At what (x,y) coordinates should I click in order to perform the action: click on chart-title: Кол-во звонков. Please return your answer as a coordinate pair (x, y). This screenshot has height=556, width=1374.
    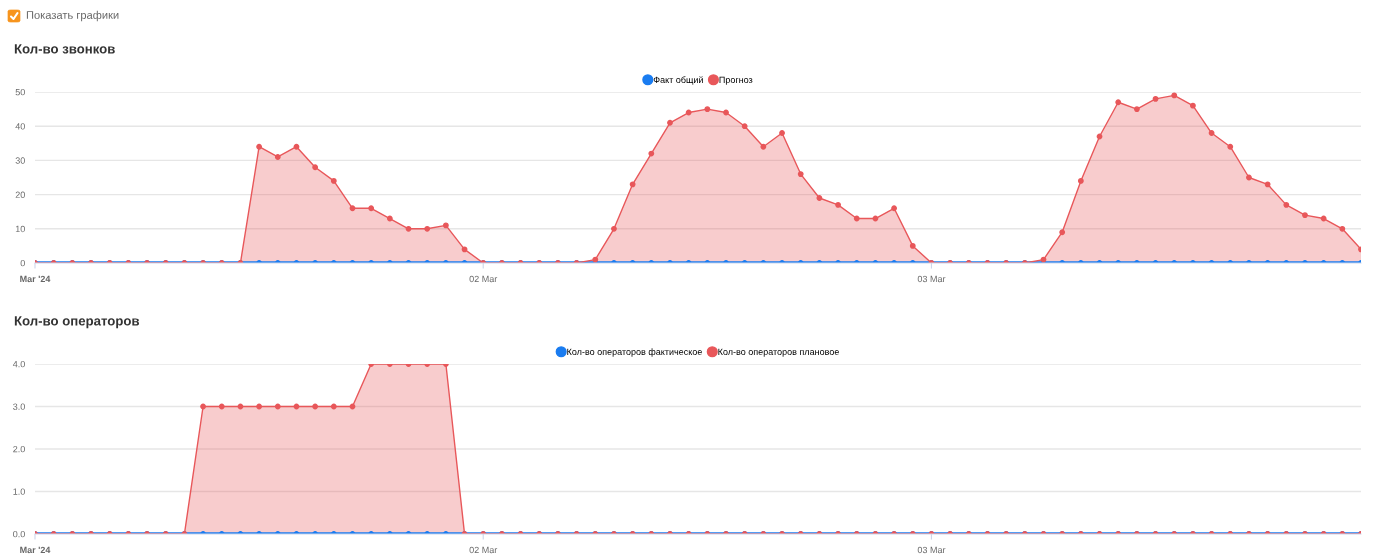
    Looking at the image, I should click on (64, 49).